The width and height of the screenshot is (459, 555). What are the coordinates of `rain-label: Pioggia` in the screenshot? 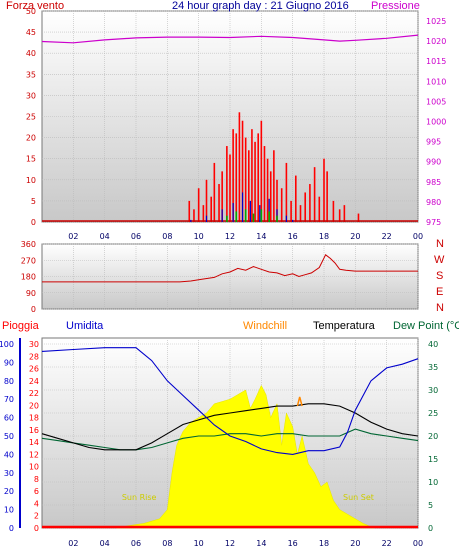 It's located at (20, 326).